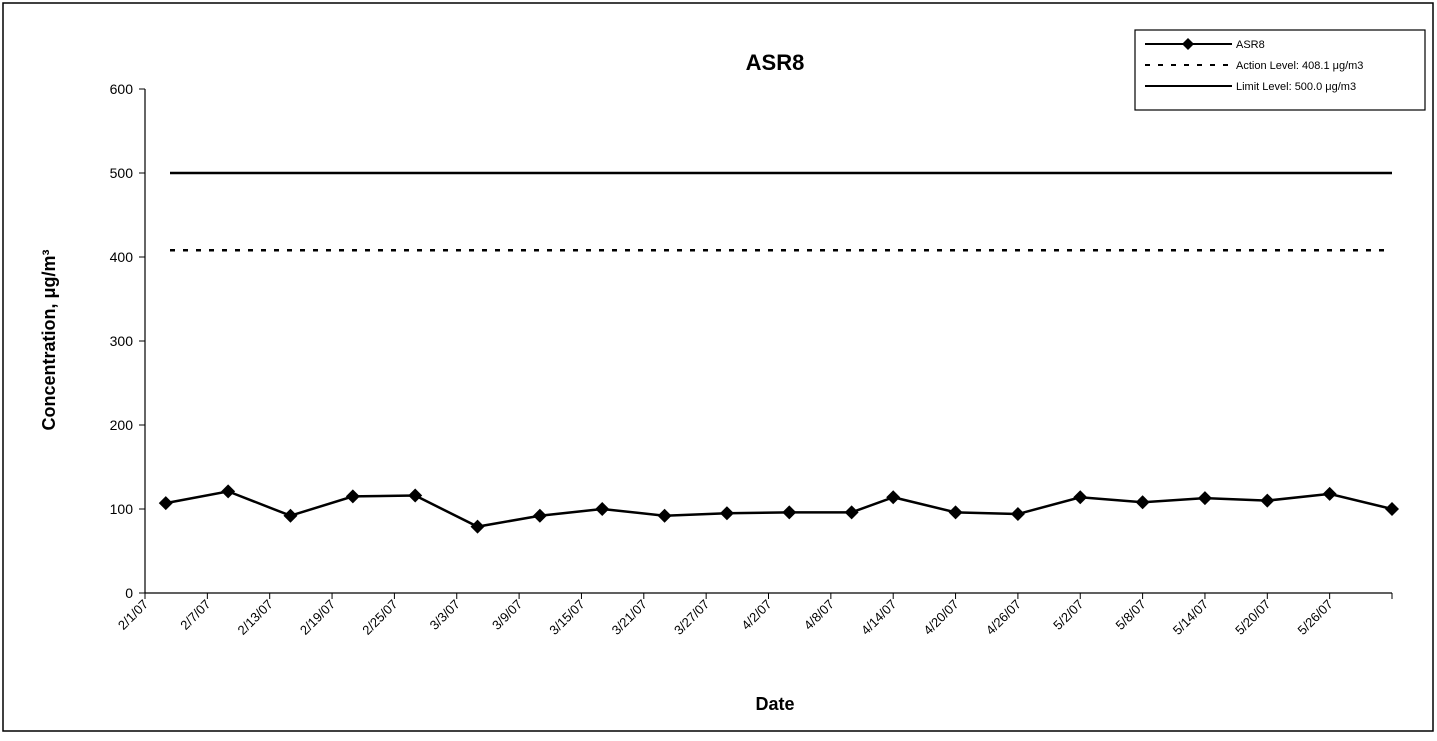 This screenshot has width=1437, height=741. What do you see at coordinates (122, 509) in the screenshot?
I see `y-tick-label: 100` at bounding box center [122, 509].